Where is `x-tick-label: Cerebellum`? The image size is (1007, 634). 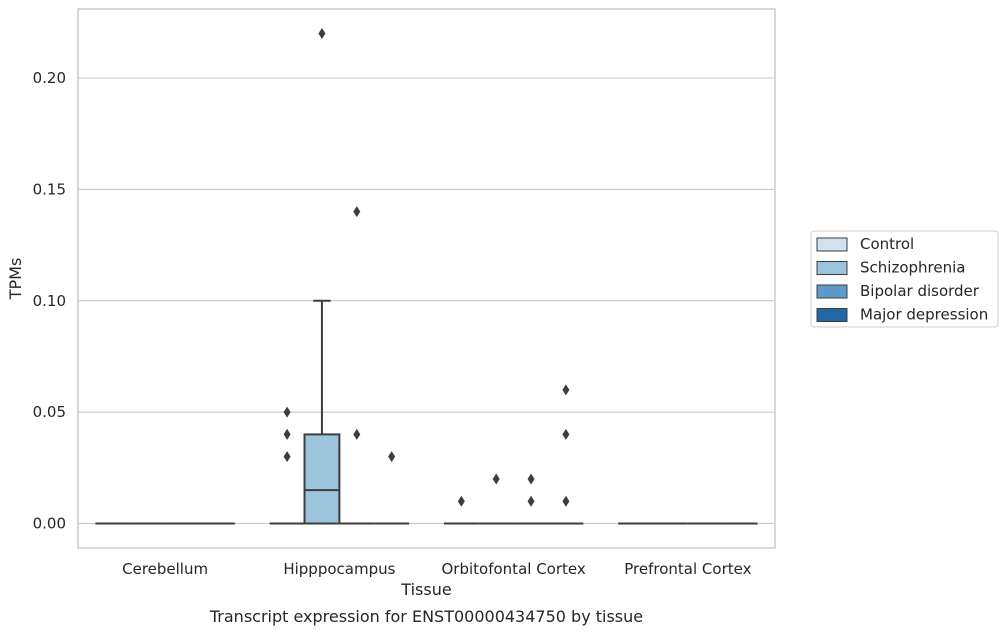
x-tick-label: Cerebellum is located at coordinates (165, 569).